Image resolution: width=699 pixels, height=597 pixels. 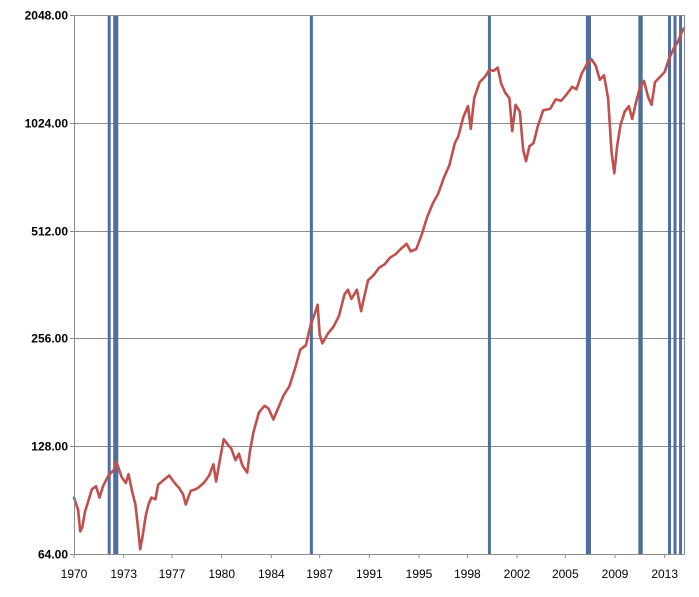 What do you see at coordinates (47, 285) in the screenshot?
I see `y-tick-labels: 64.00 128.00 256.00 512.00 1024.00 2048.00` at bounding box center [47, 285].